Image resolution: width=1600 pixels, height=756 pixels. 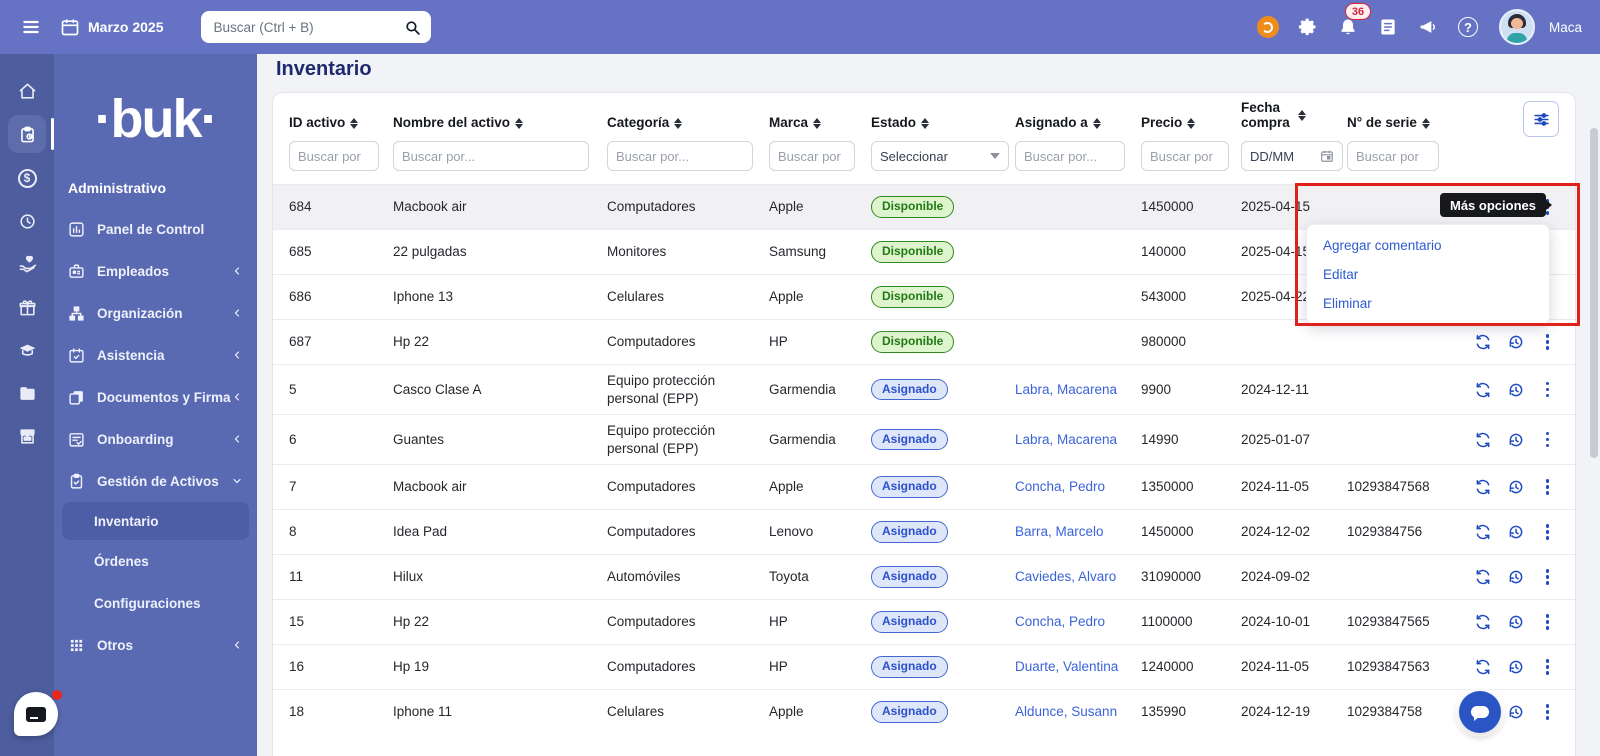 What do you see at coordinates (155, 271) in the screenshot?
I see `sidebar-item-empleados: Empleados` at bounding box center [155, 271].